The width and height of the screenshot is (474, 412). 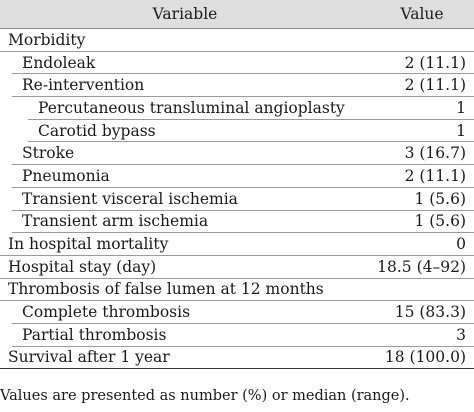 I want to click on row-value: 18 (100.0), so click(x=425, y=357).